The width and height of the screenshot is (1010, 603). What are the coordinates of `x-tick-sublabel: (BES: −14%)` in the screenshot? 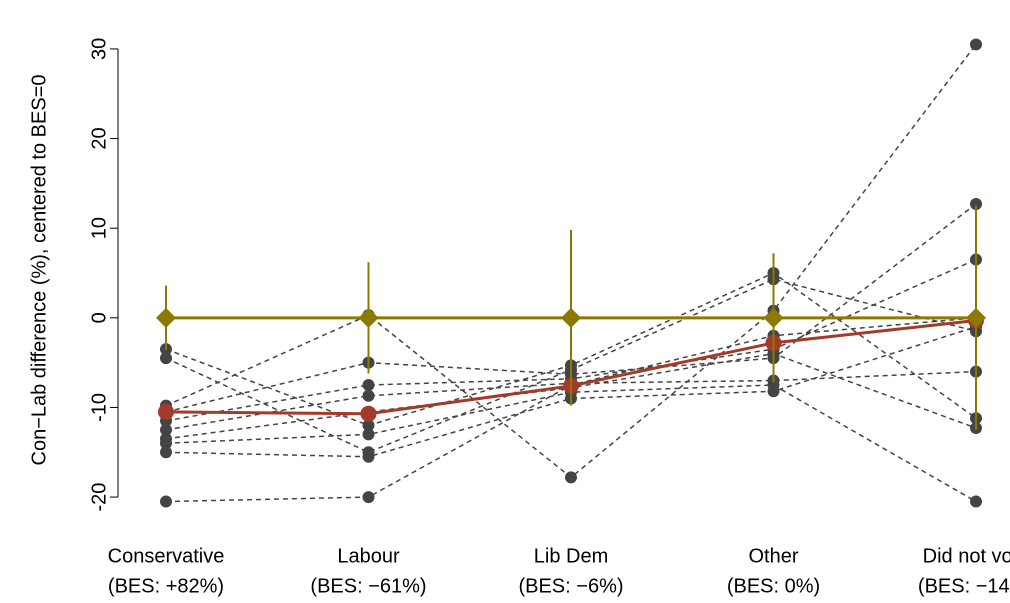 It's located at (964, 586).